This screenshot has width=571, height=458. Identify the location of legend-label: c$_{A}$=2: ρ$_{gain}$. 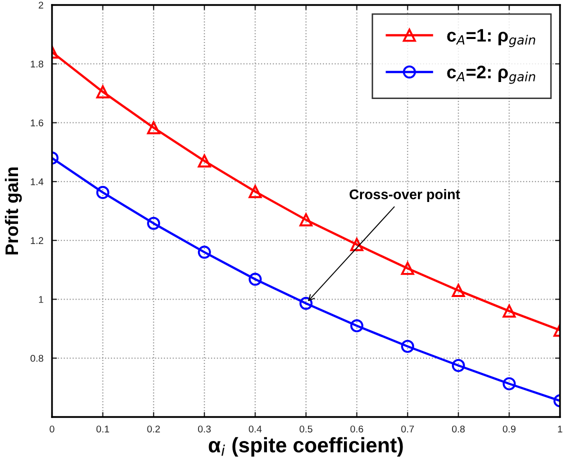
(491, 75).